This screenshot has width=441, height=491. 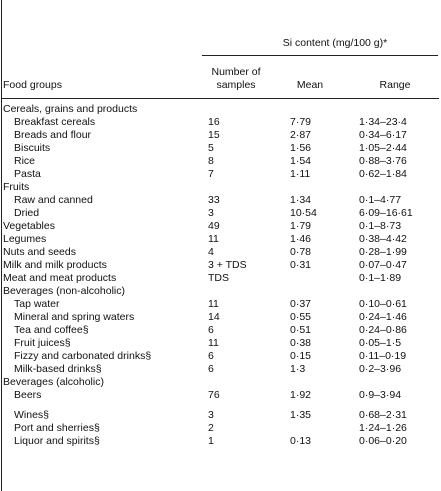 What do you see at coordinates (29, 226) in the screenshot?
I see `row-label: Vegetables` at bounding box center [29, 226].